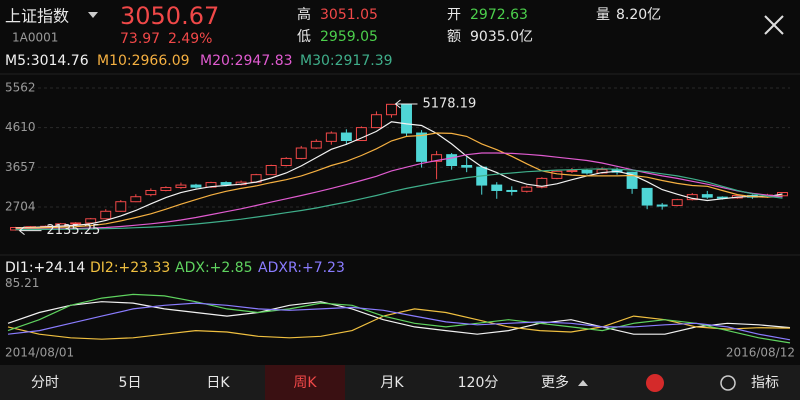 The height and width of the screenshot is (400, 800). What do you see at coordinates (47, 61) in the screenshot?
I see `legend-entry: M5:3014.76` at bounding box center [47, 61].